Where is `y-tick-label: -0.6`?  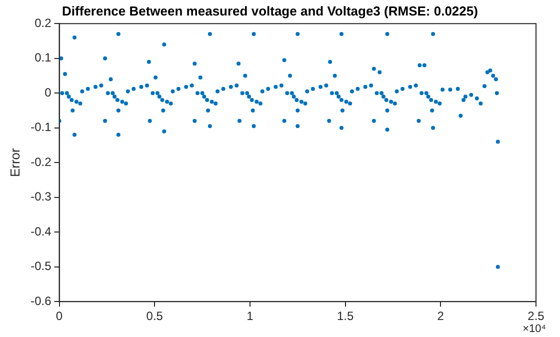 y-tick-label: -0.6 is located at coordinates (41, 301).